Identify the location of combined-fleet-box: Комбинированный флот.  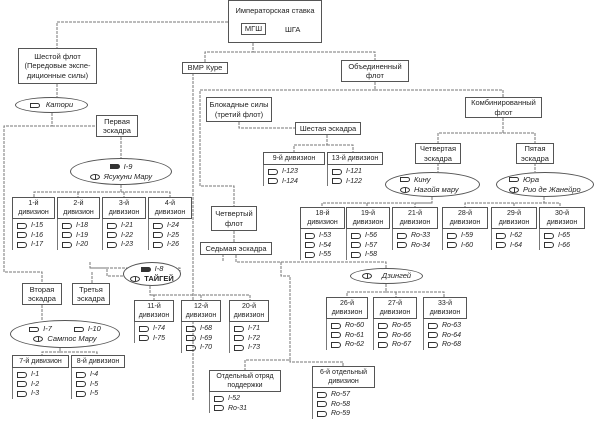
(503, 107).